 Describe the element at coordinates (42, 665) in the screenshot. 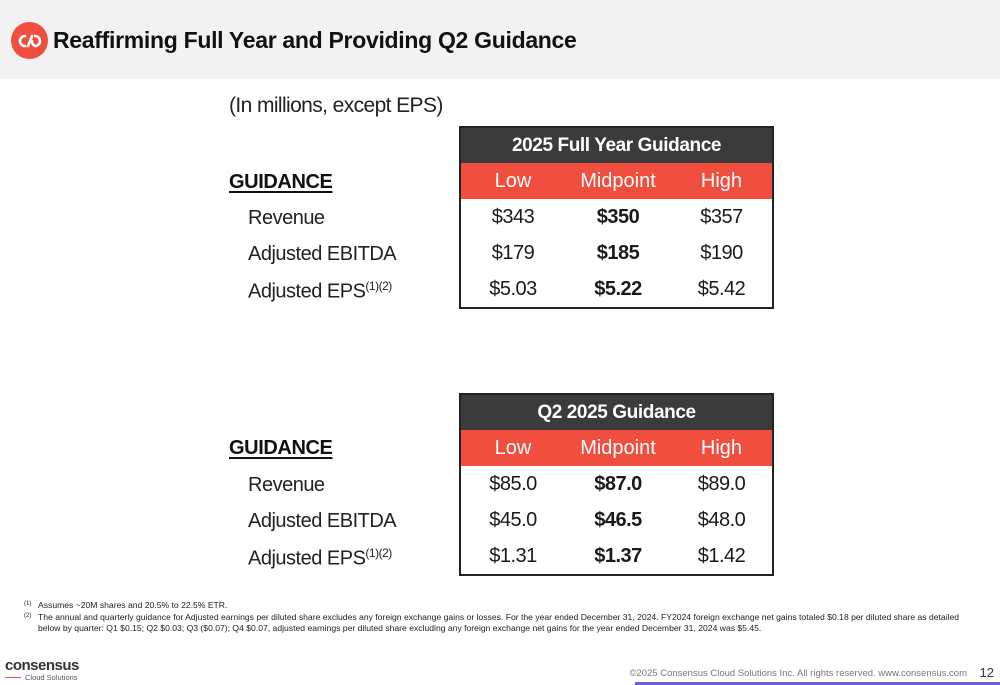

I see `brand-wordmark: consensus` at that location.